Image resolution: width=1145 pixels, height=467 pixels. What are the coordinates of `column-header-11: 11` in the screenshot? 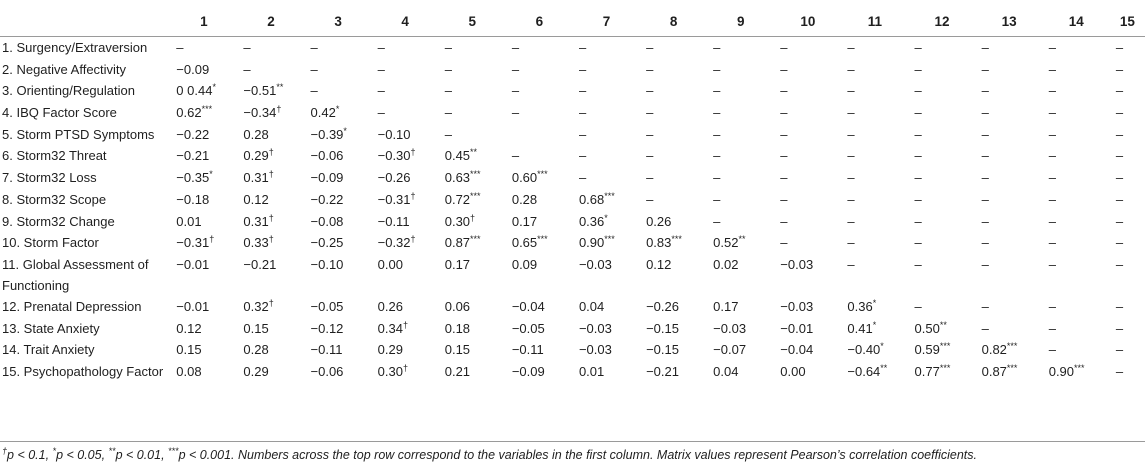 It's located at (875, 21).